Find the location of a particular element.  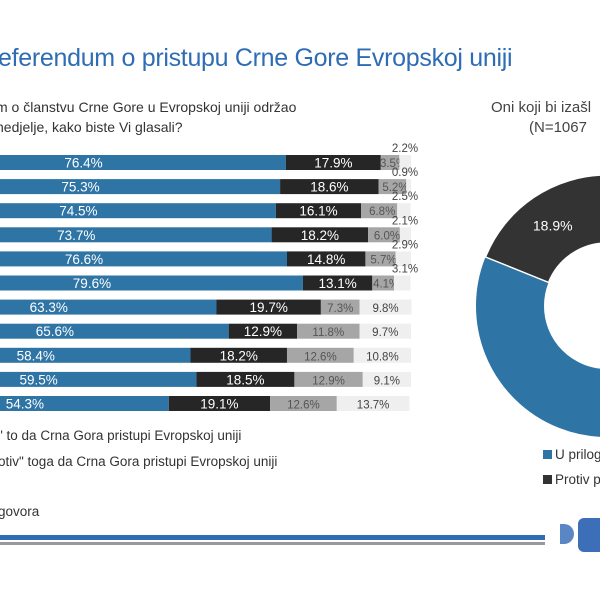

footer-gray-rule is located at coordinates (272, 543).